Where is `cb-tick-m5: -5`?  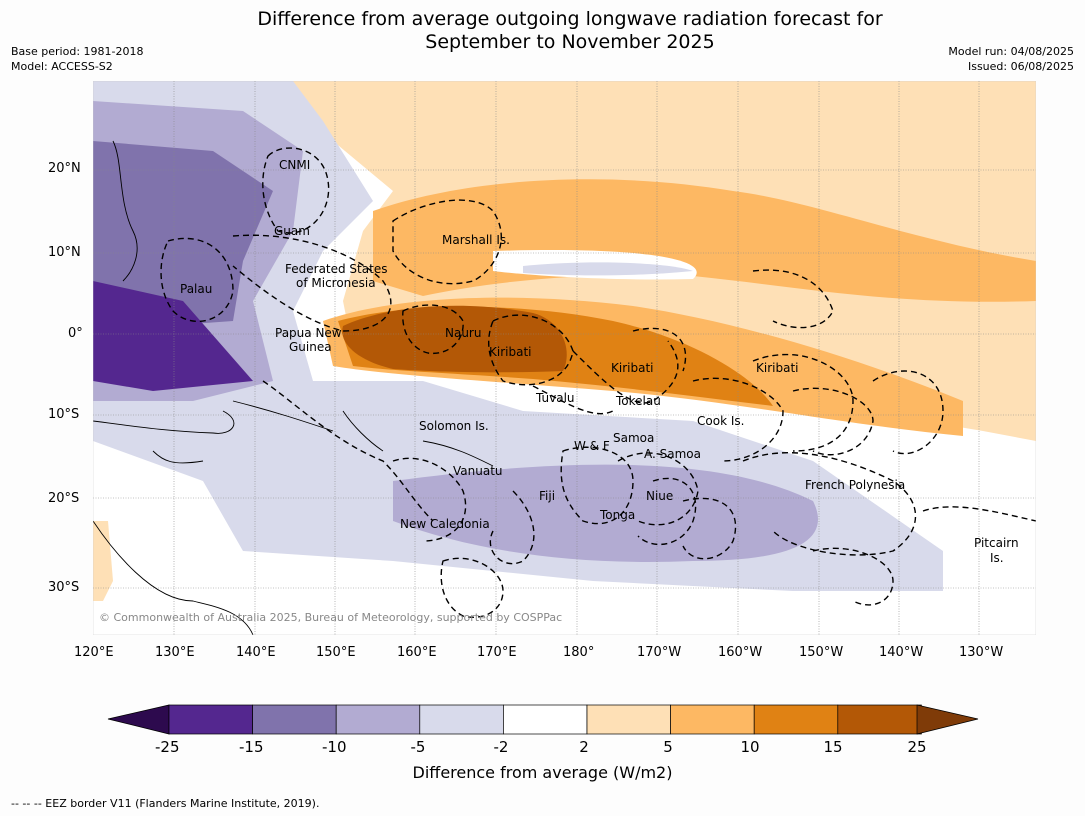 cb-tick-m5: -5 is located at coordinates (418, 747).